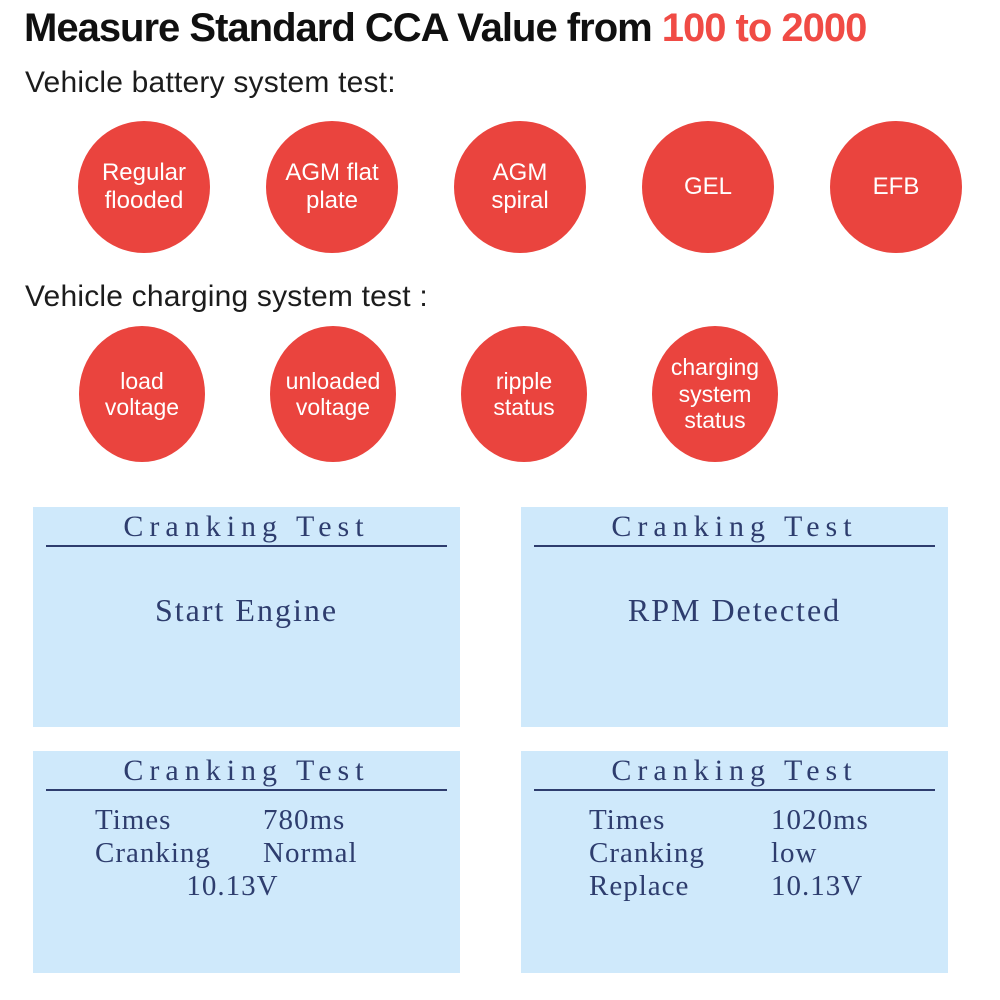 Image resolution: width=1000 pixels, height=1000 pixels. I want to click on bubble-label: Regular flooded, so click(144, 186).